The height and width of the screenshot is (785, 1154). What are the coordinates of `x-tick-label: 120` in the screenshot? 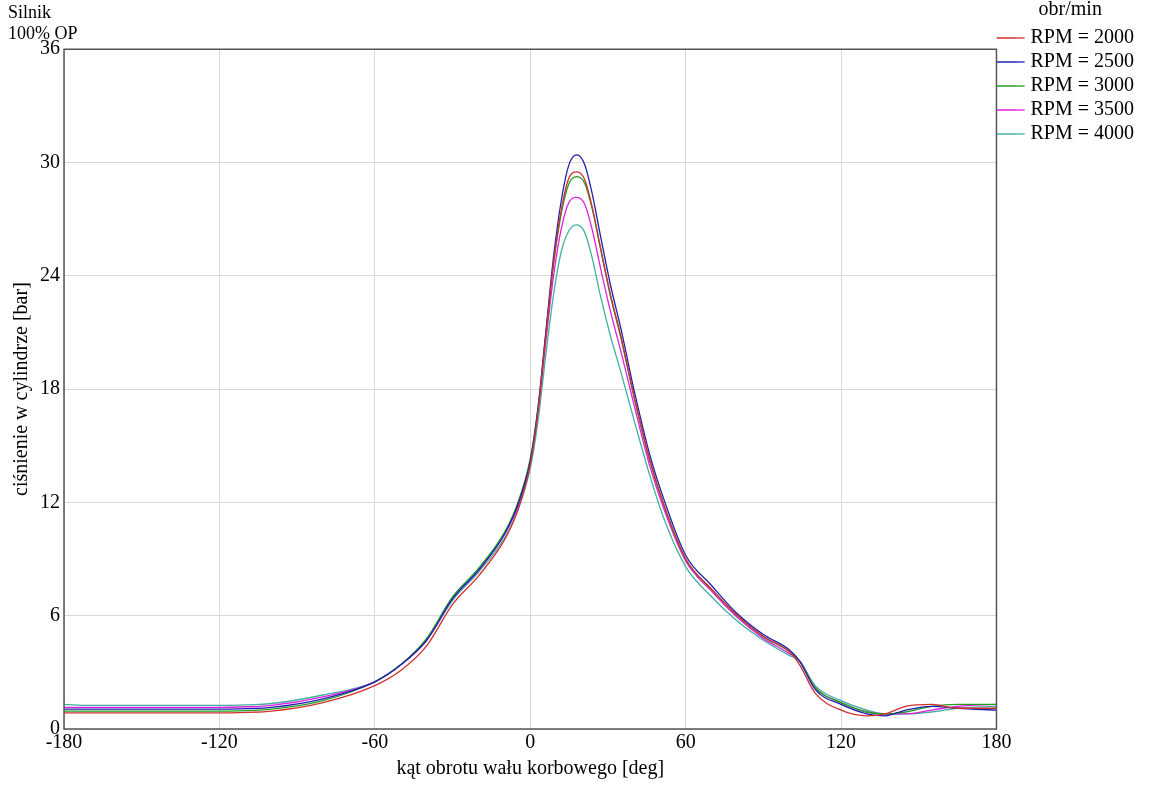 It's located at (841, 741).